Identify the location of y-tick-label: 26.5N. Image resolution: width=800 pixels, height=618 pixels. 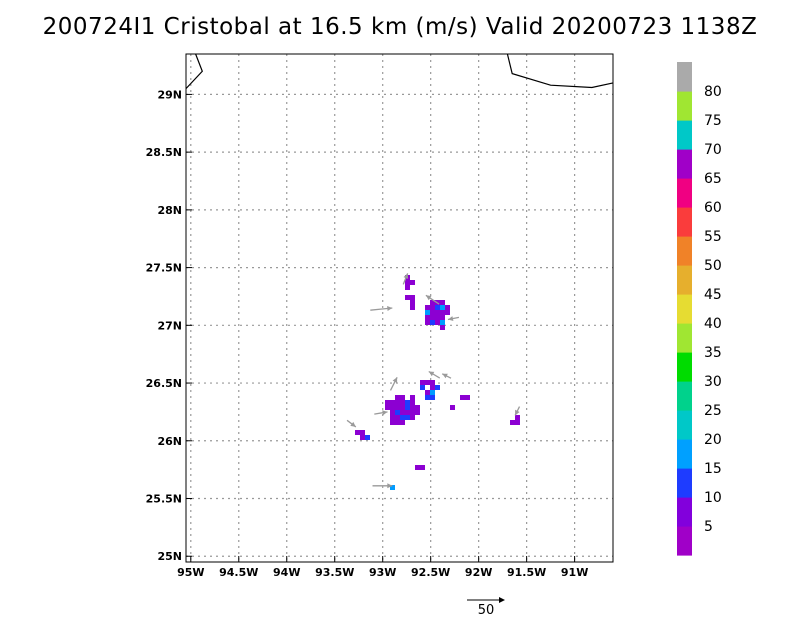
(164, 383).